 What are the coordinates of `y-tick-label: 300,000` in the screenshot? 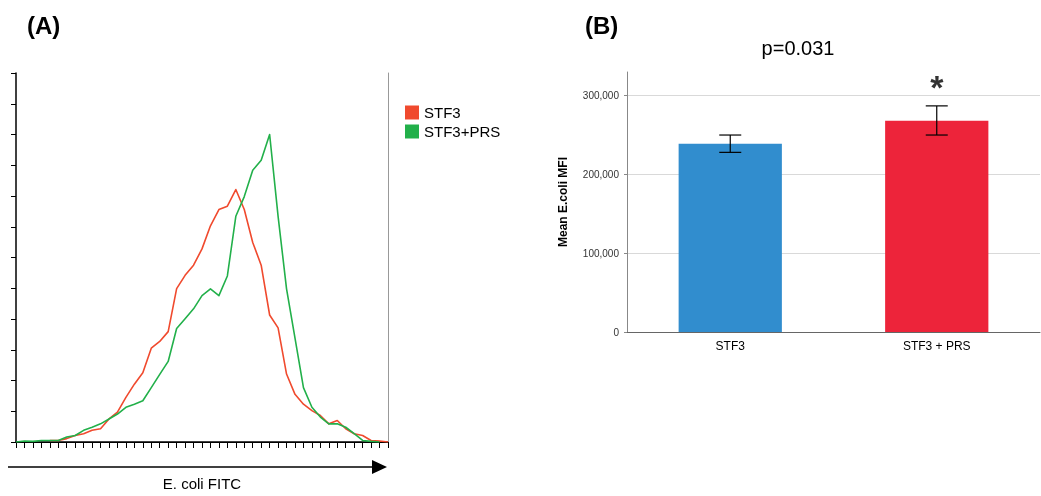 It's located at (601, 96).